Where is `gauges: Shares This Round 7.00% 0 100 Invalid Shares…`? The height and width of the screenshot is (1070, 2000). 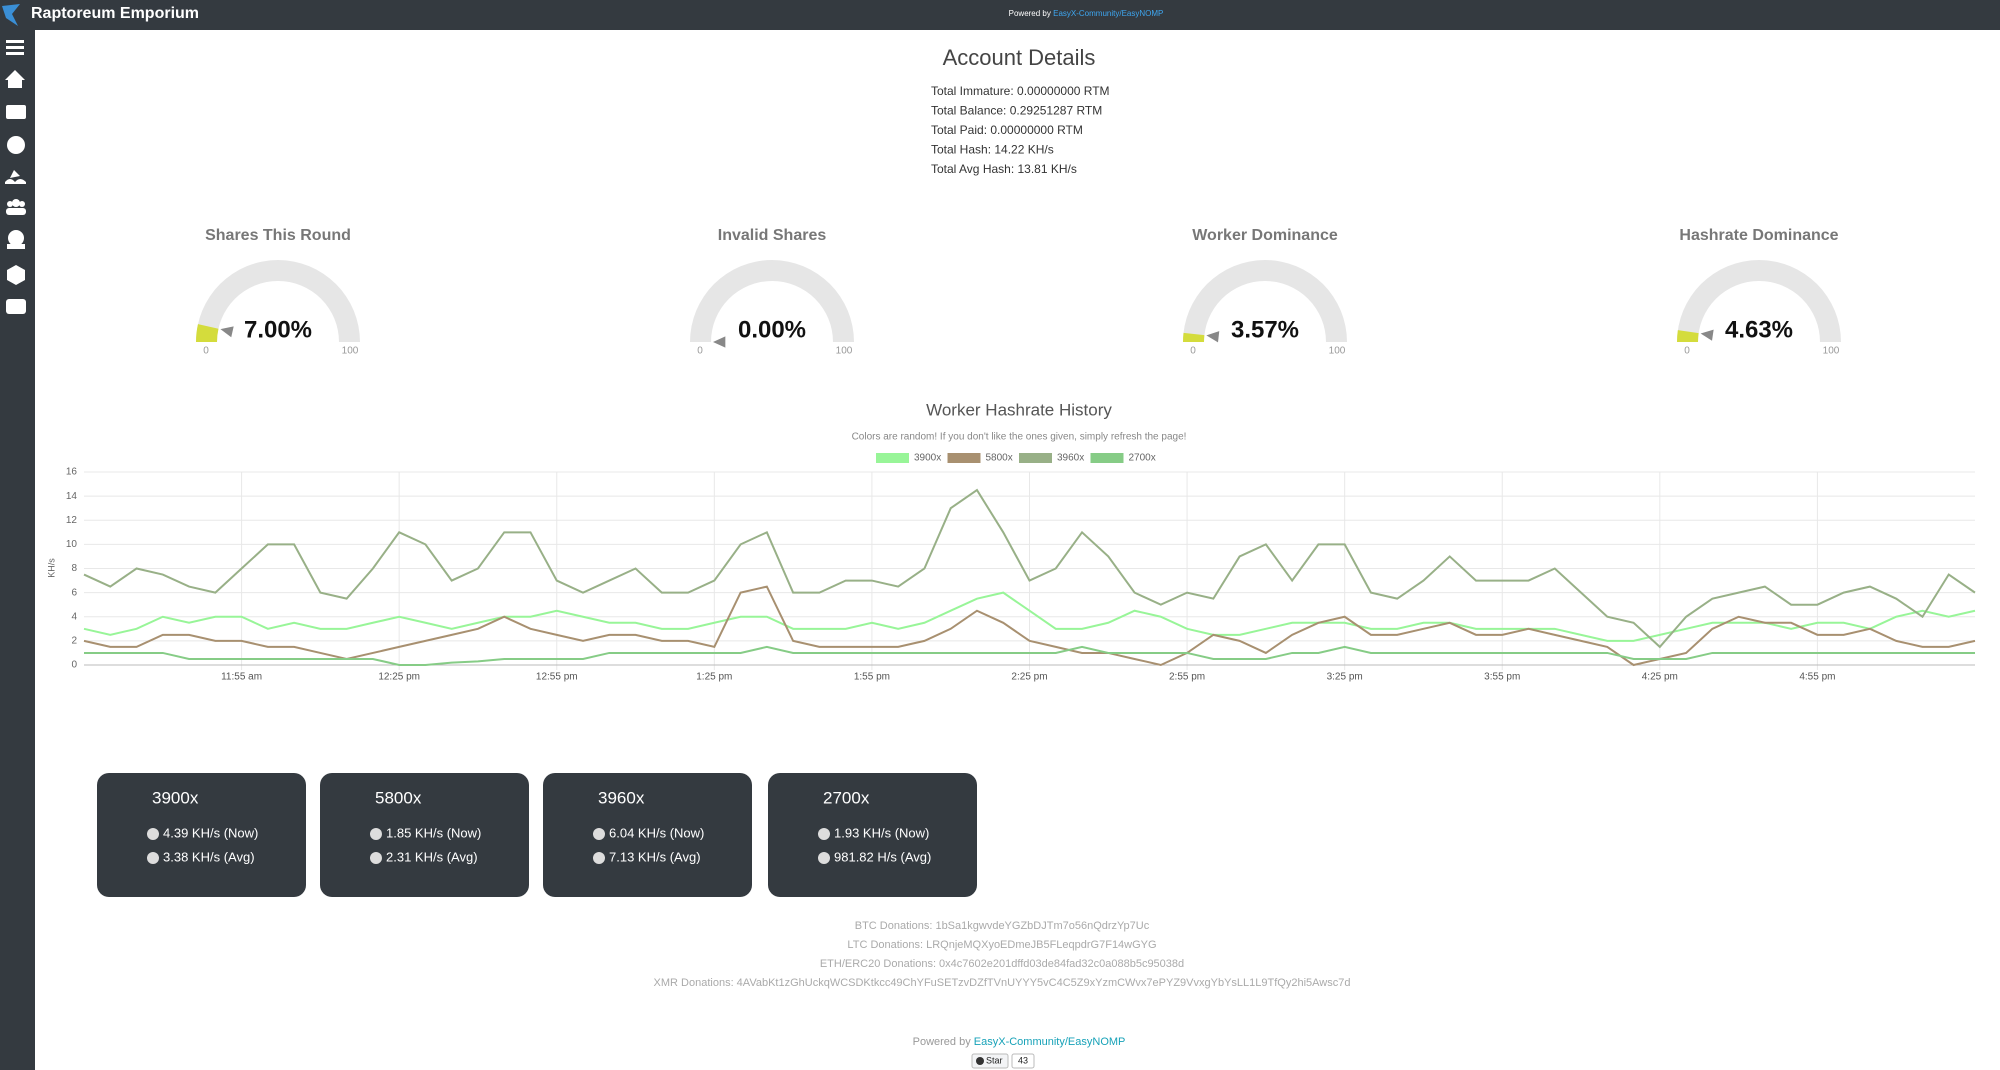
gauges: Shares This Round 7.00% 0 100 Invalid Shares… is located at coordinates (1018, 292).